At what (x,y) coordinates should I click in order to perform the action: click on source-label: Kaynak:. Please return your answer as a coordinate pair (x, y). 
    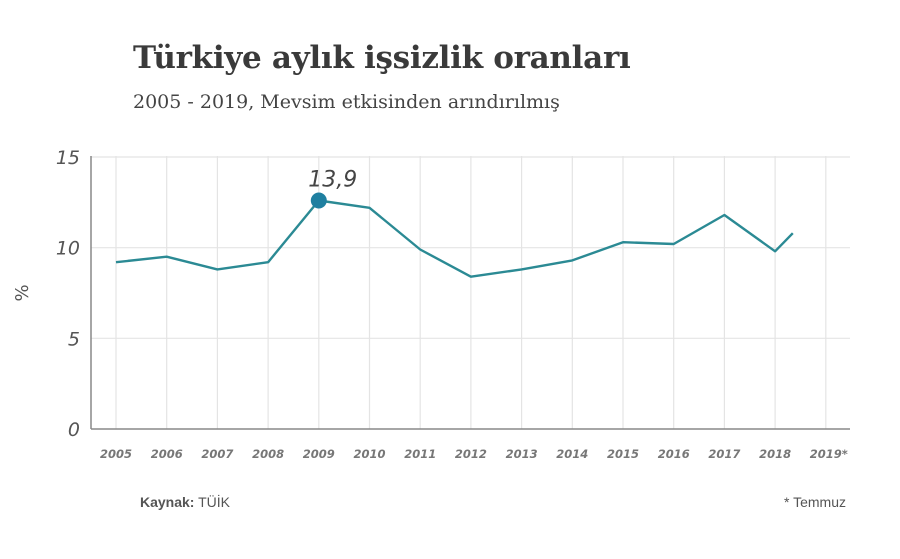
    Looking at the image, I should click on (167, 502).